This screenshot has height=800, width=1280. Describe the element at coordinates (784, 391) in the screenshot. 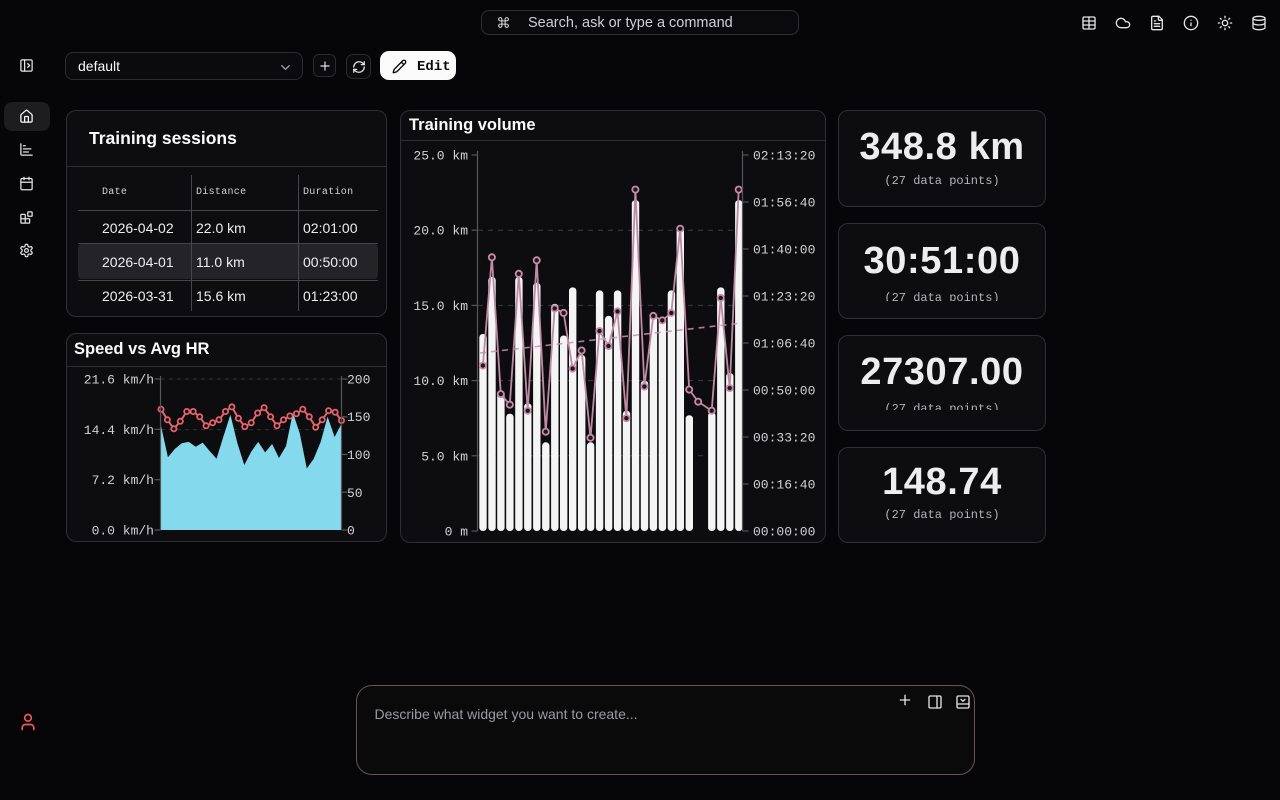

I see `svg-text: 00:50:00` at that location.